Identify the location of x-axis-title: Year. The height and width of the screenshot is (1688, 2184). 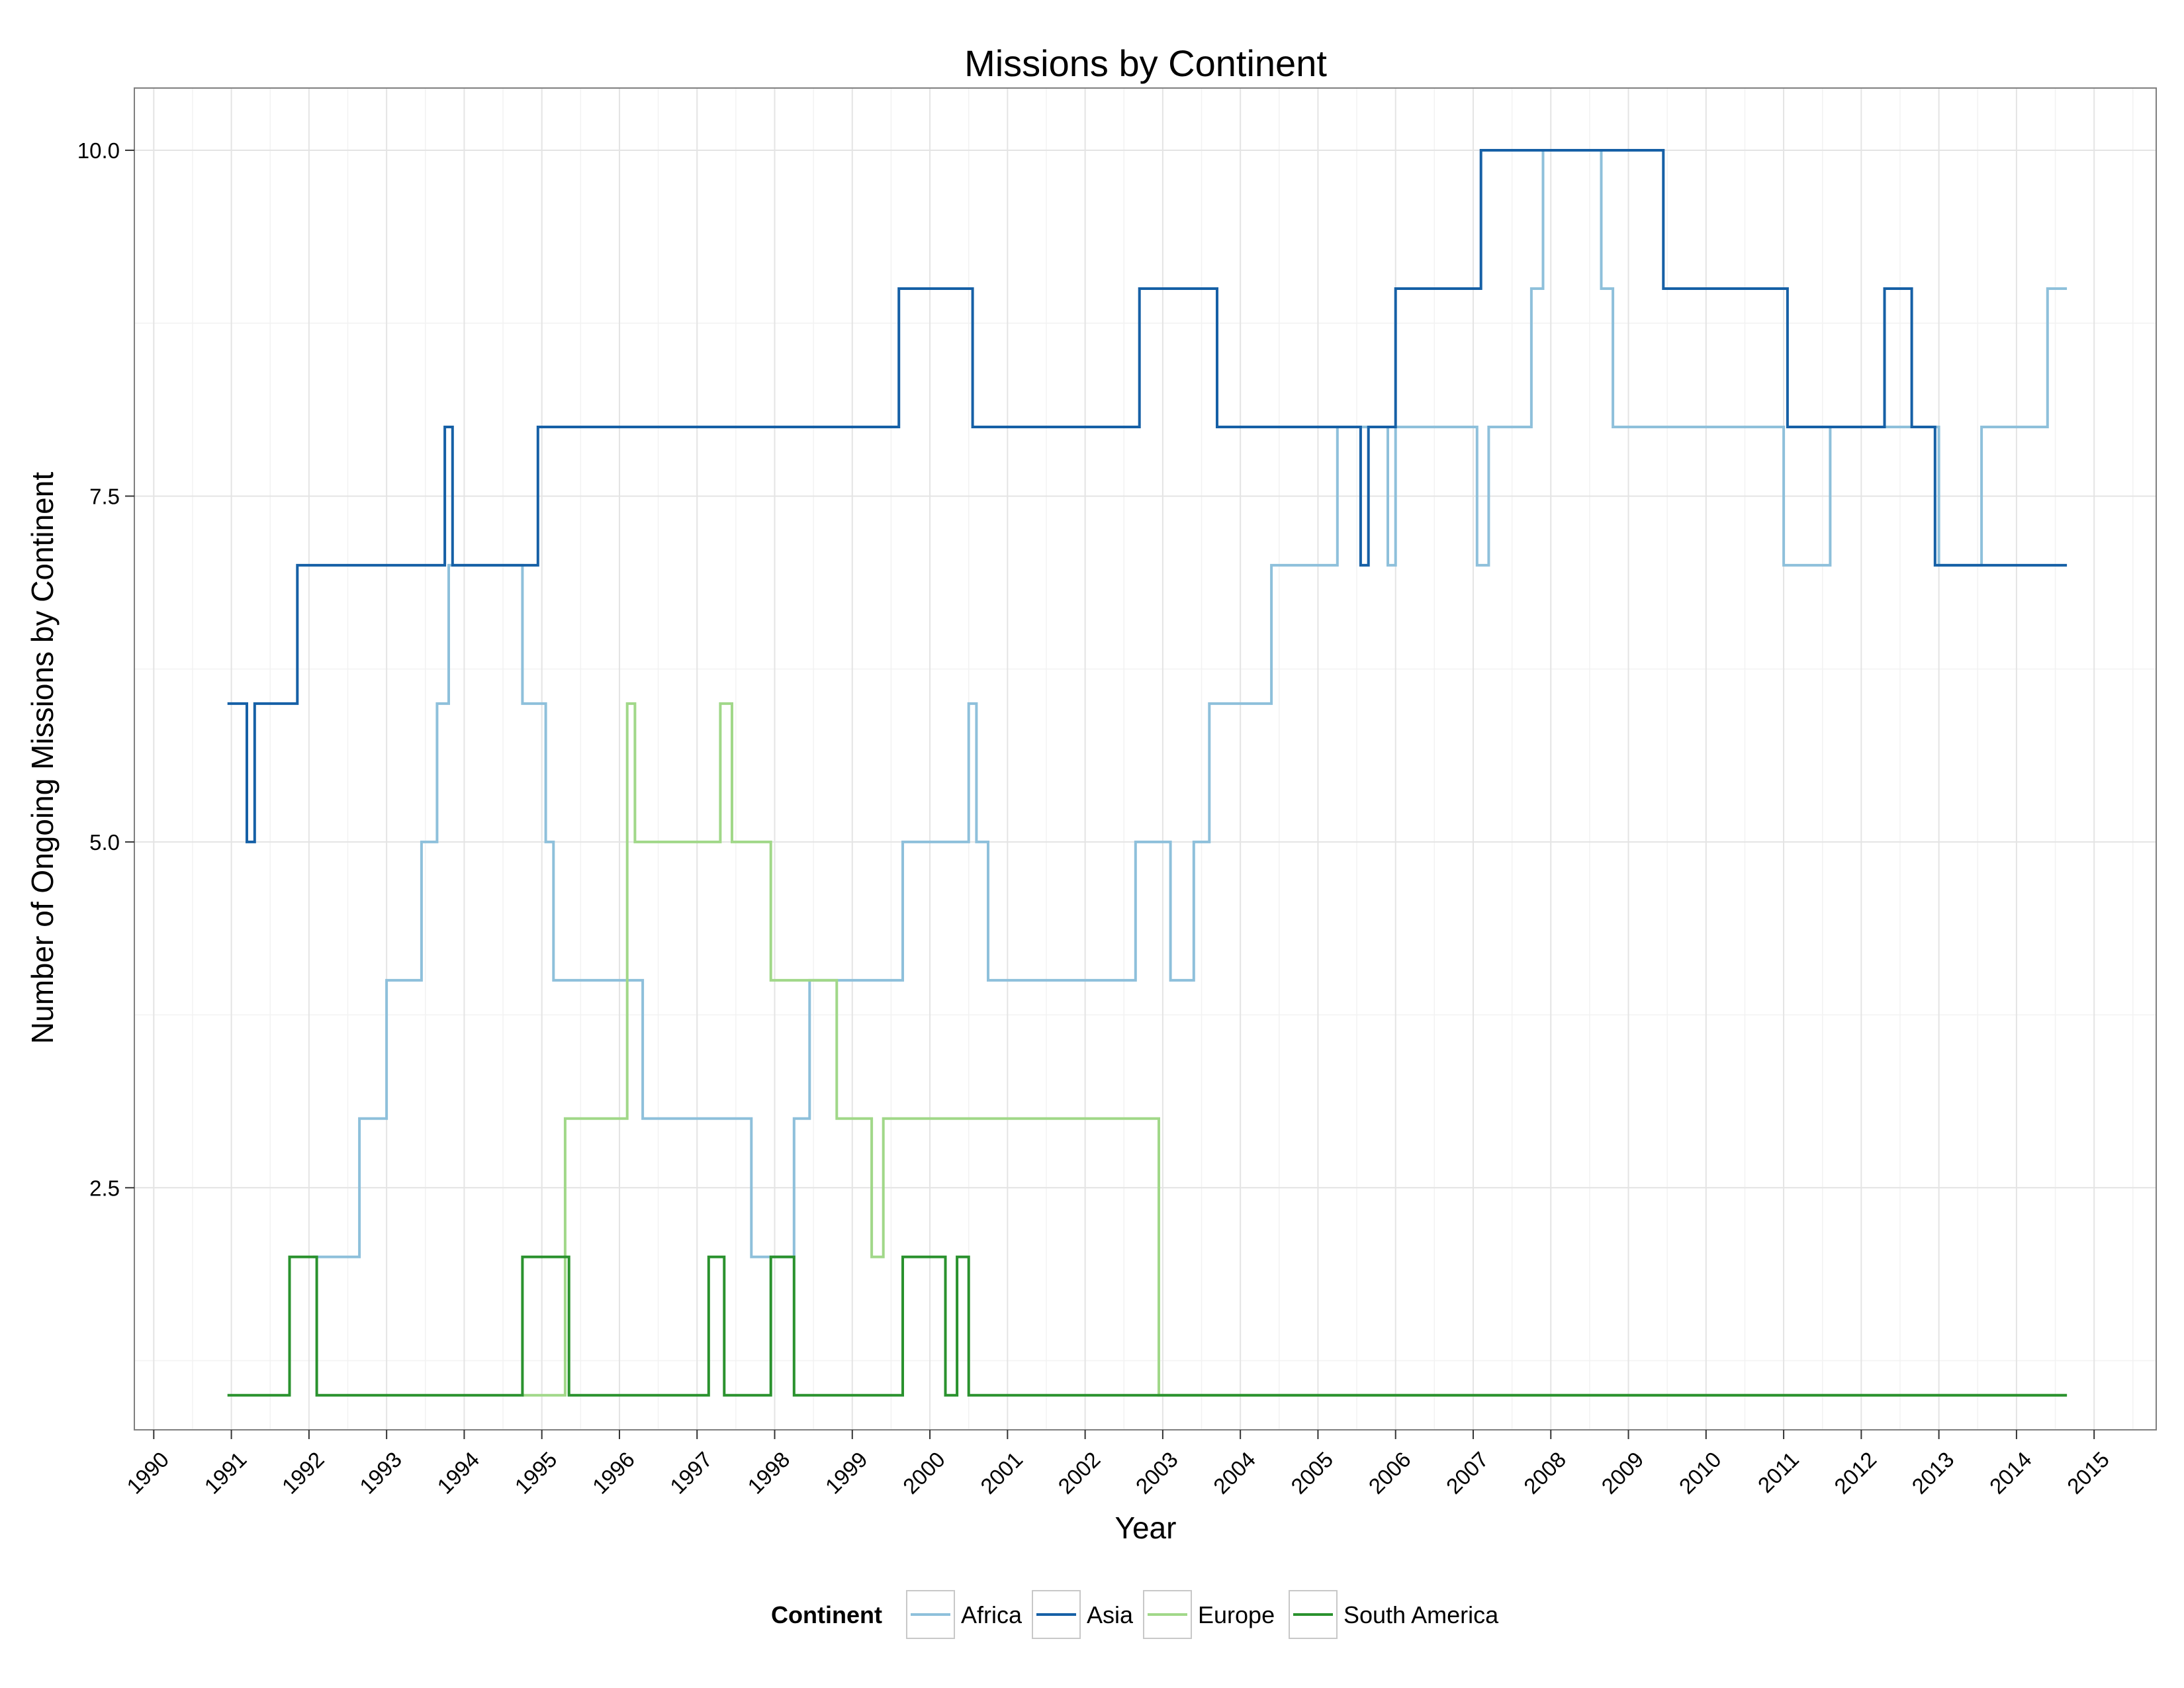
(1146, 1528).